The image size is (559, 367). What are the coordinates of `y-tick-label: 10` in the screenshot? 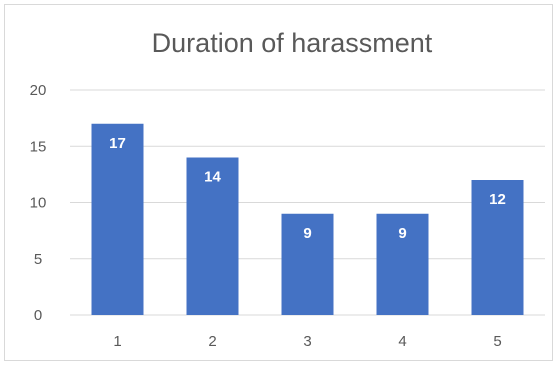 It's located at (38, 203).